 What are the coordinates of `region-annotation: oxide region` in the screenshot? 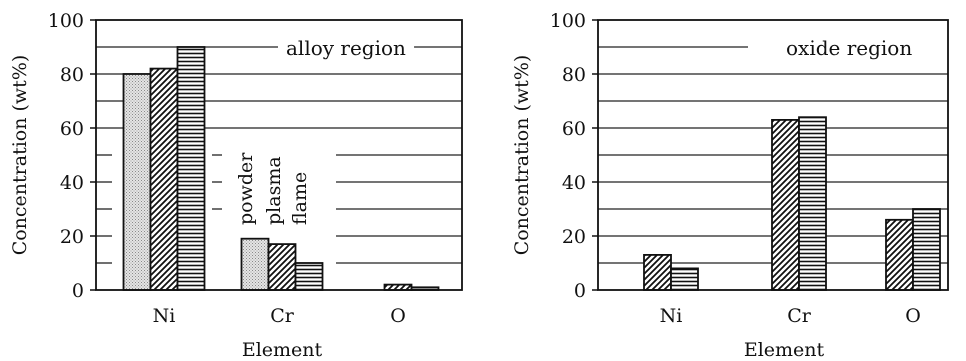 It's located at (849, 48).